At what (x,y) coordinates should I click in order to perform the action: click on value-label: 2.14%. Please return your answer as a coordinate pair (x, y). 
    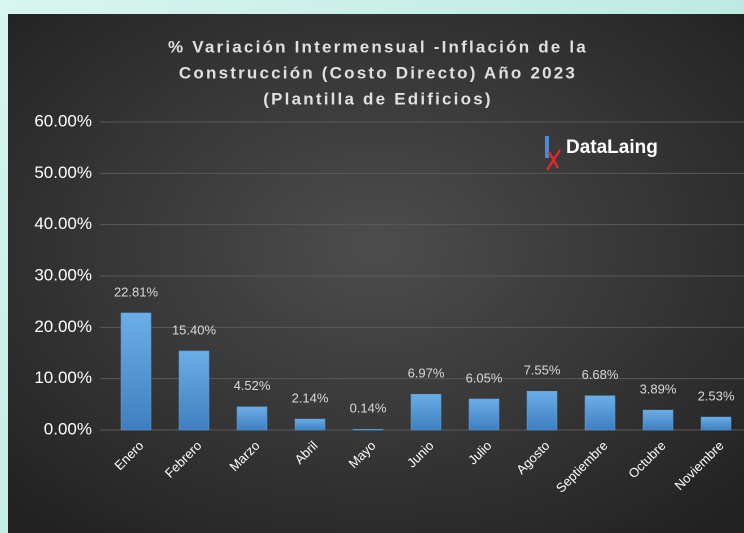
    Looking at the image, I should click on (310, 397).